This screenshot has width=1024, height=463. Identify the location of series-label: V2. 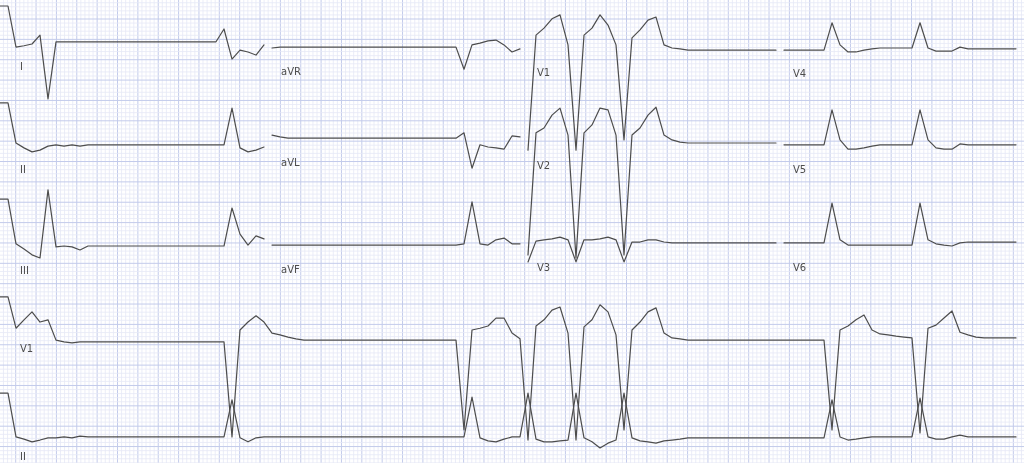
(544, 166).